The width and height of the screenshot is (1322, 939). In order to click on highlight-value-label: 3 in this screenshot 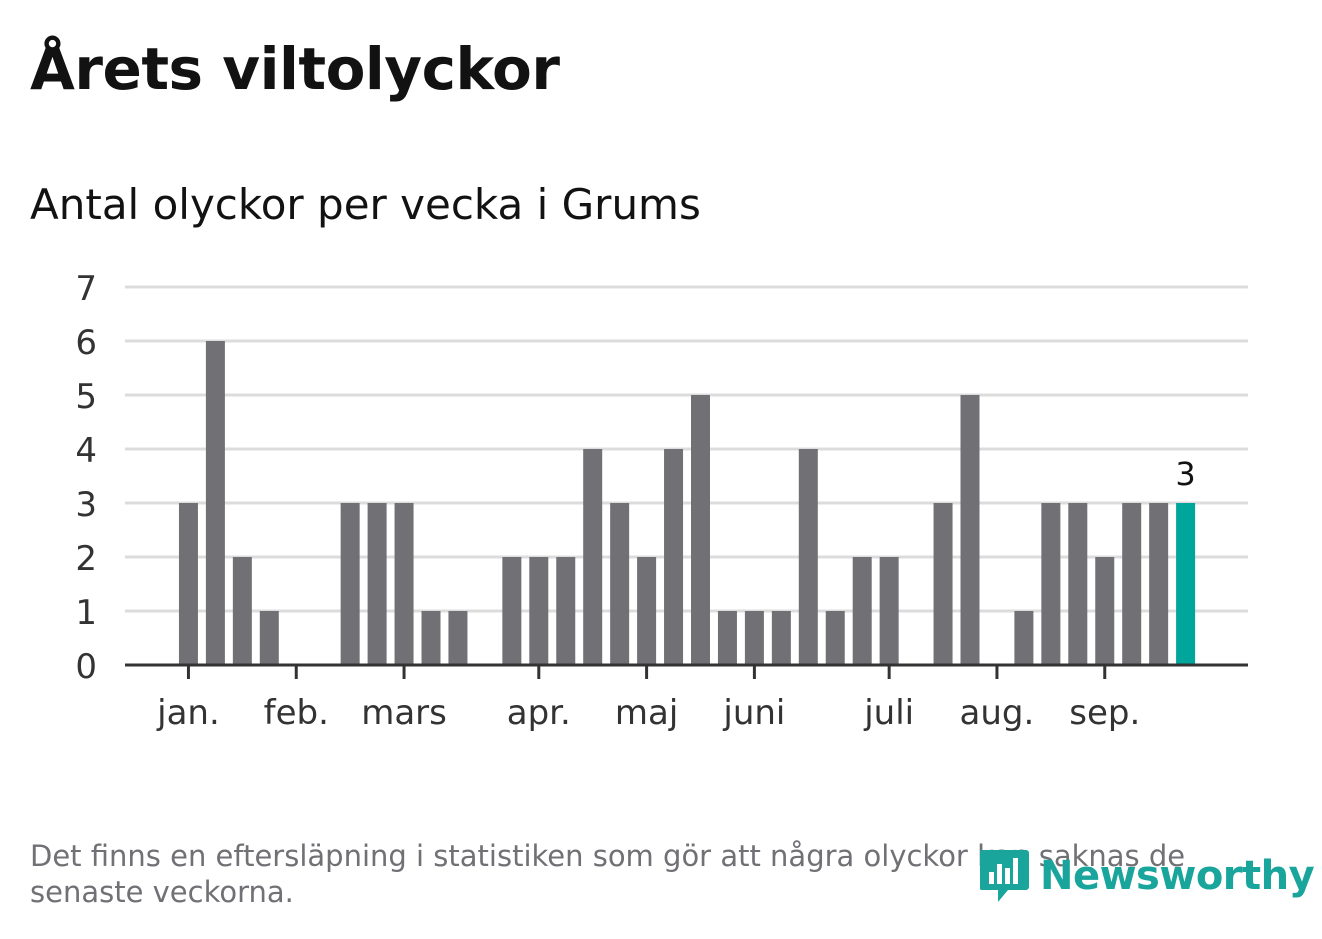, I will do `click(1185, 474)`.